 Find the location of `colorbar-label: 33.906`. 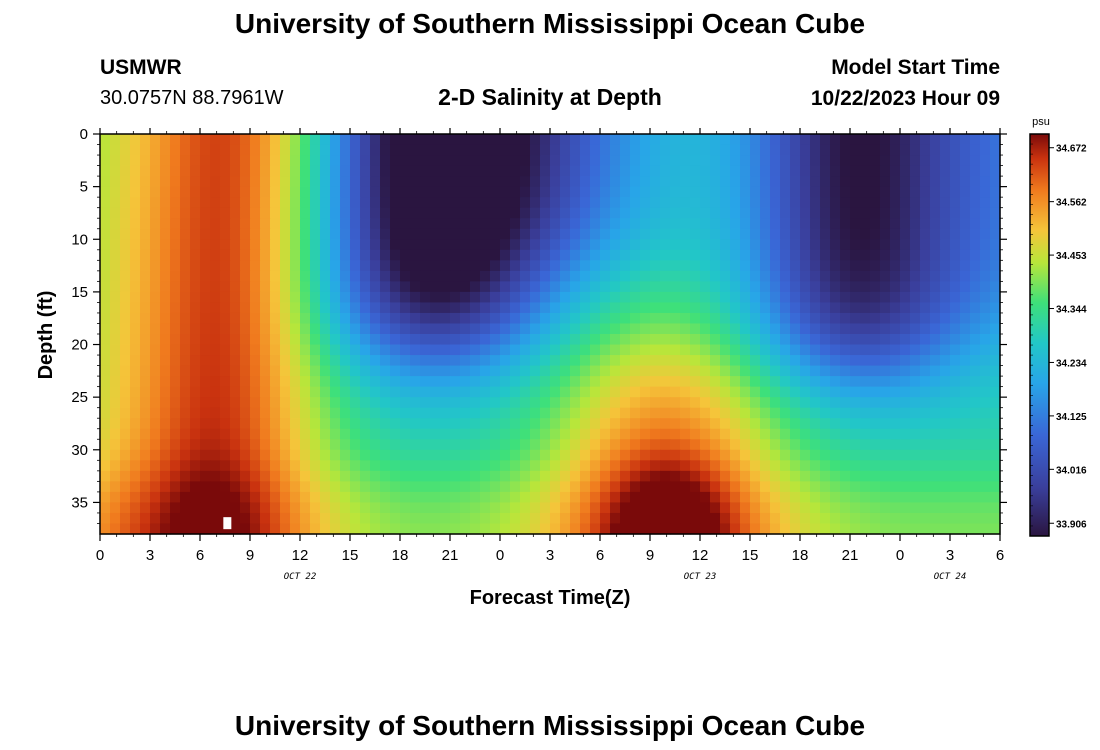

colorbar-label: 33.906 is located at coordinates (1071, 524).